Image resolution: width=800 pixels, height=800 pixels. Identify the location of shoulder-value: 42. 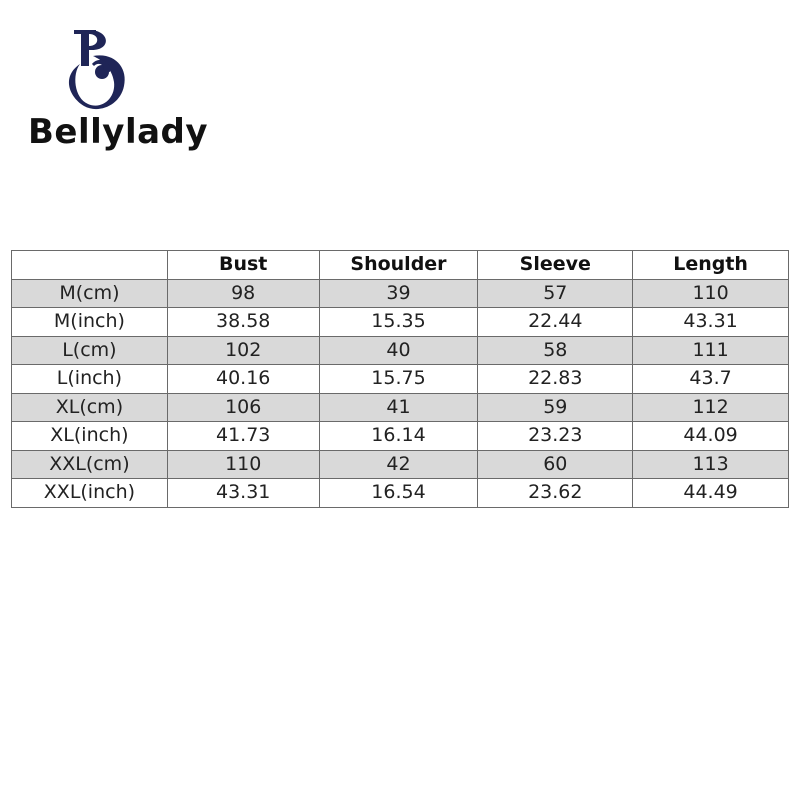
(398, 464).